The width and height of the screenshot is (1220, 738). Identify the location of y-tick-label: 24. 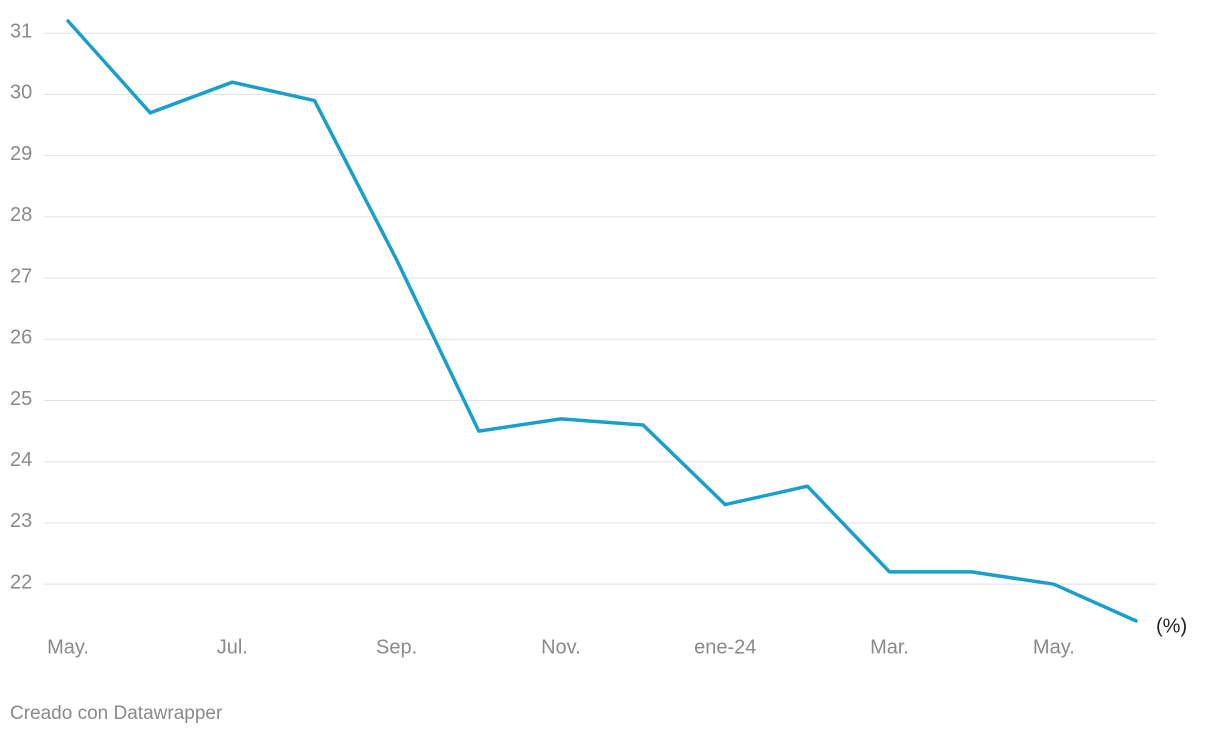
(21, 460).